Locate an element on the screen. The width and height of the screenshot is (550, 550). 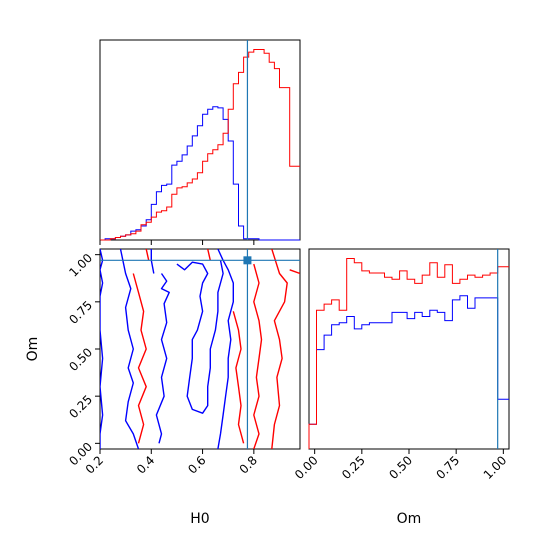
om-axis-label: Om is located at coordinates (409, 519).